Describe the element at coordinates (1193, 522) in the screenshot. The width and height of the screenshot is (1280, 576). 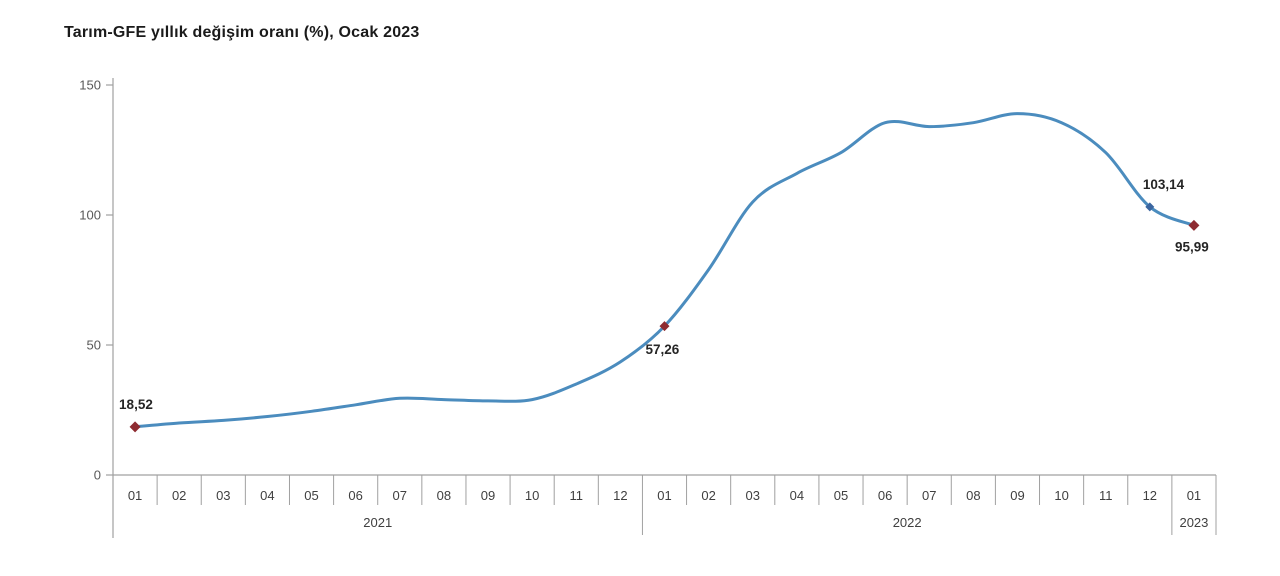
I see `year-label: 2023` at that location.